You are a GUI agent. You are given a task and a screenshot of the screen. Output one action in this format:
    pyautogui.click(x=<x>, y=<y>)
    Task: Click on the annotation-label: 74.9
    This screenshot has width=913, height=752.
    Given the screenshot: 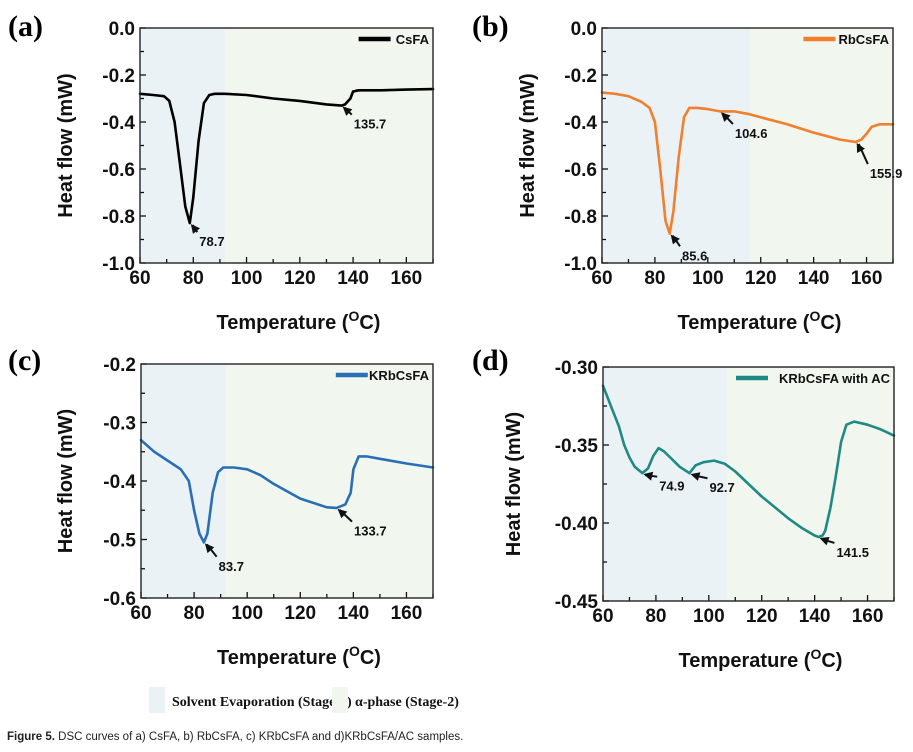 What is the action you would take?
    pyautogui.click(x=671, y=486)
    